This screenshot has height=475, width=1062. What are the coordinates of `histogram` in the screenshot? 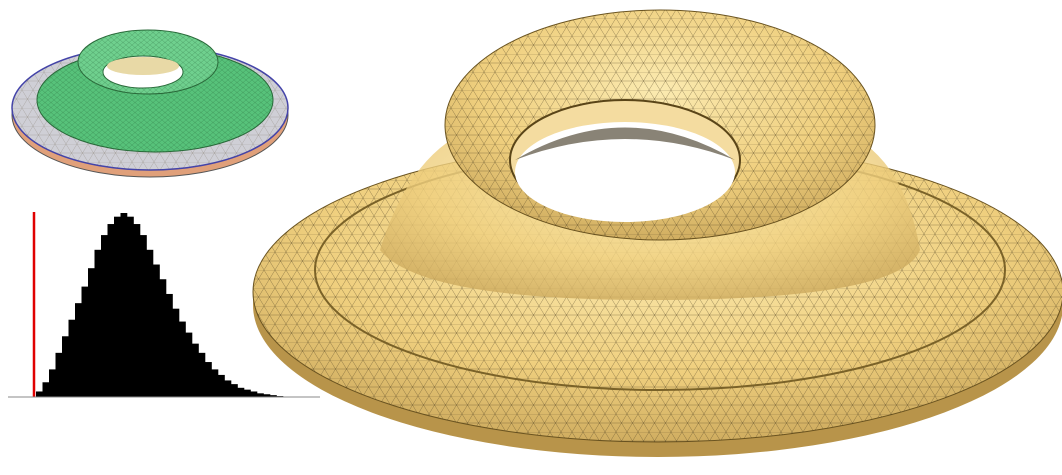 It's located at (158, 304).